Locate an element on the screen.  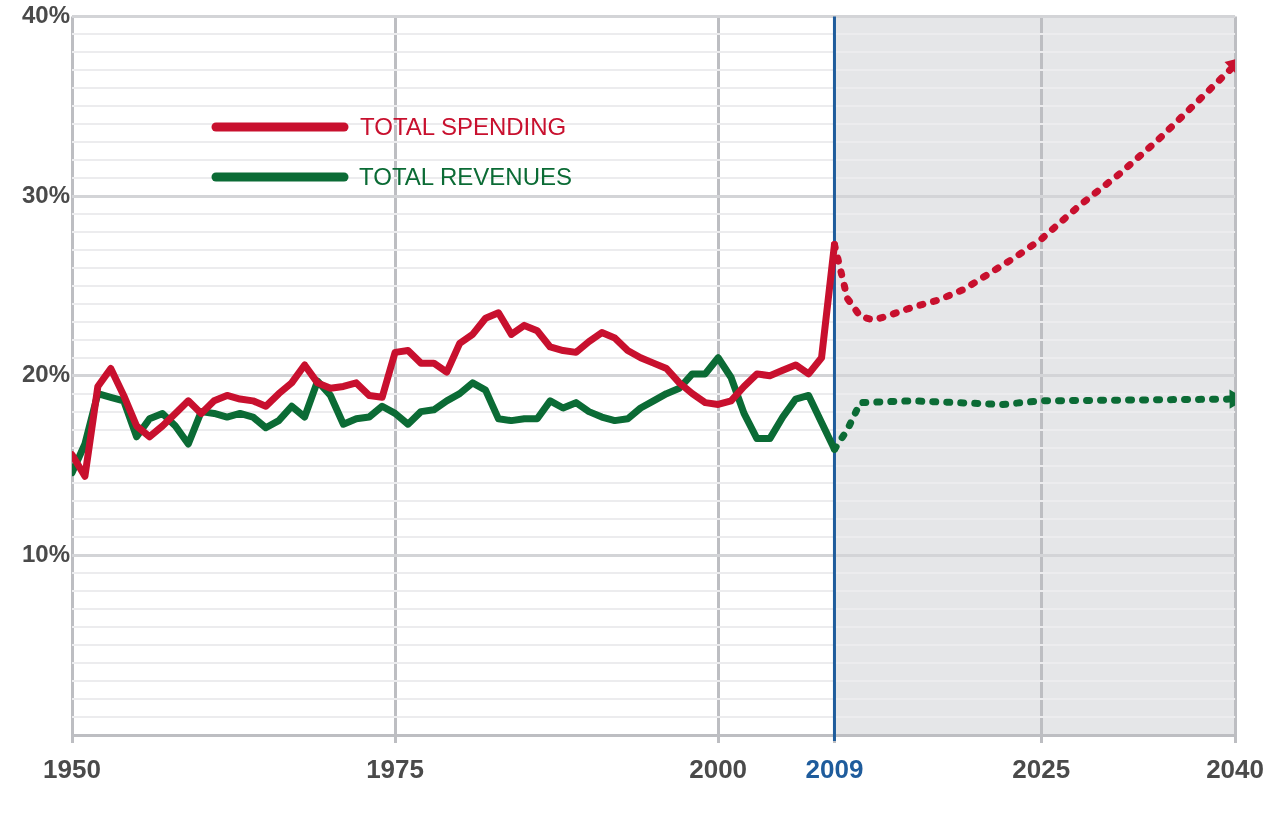
y-tick-label: 10% is located at coordinates (45, 553).